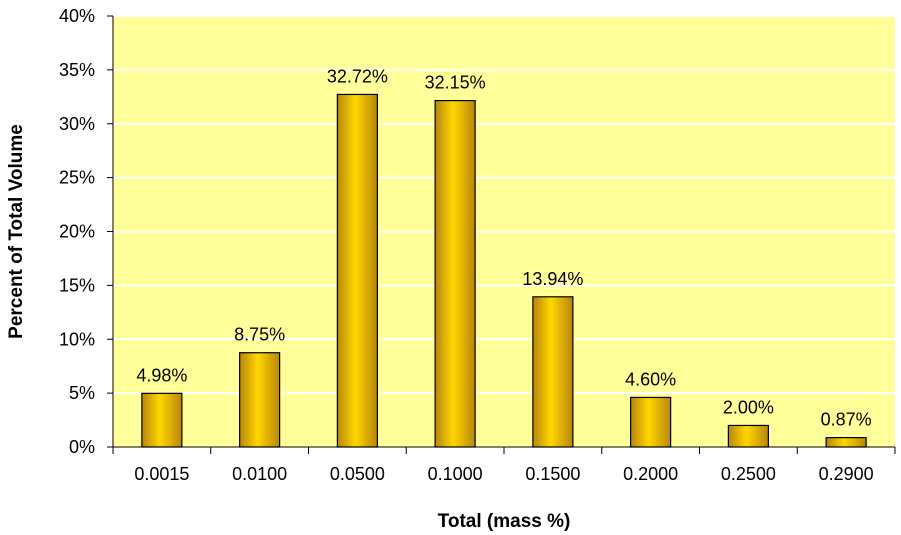 The width and height of the screenshot is (901, 535). I want to click on data-label: 2.00%, so click(748, 407).